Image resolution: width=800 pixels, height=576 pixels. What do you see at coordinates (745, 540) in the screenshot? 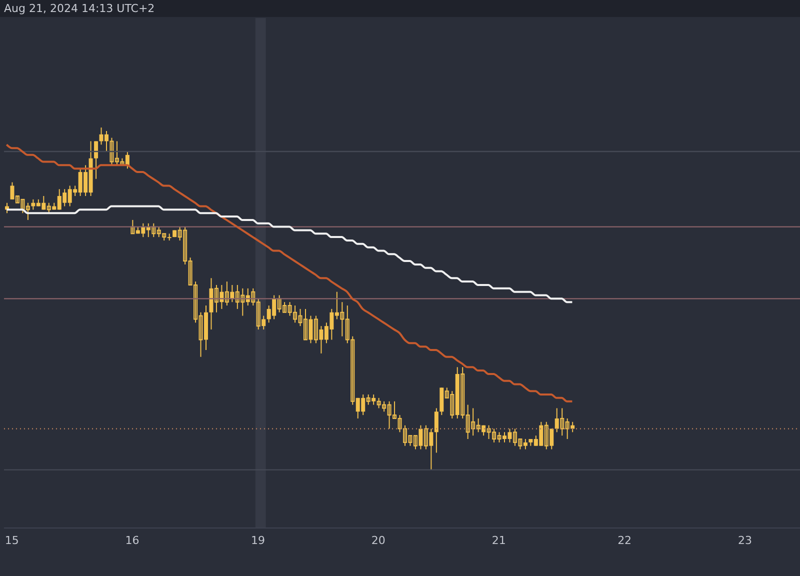
I see `x-tick-label: 23` at bounding box center [745, 540].